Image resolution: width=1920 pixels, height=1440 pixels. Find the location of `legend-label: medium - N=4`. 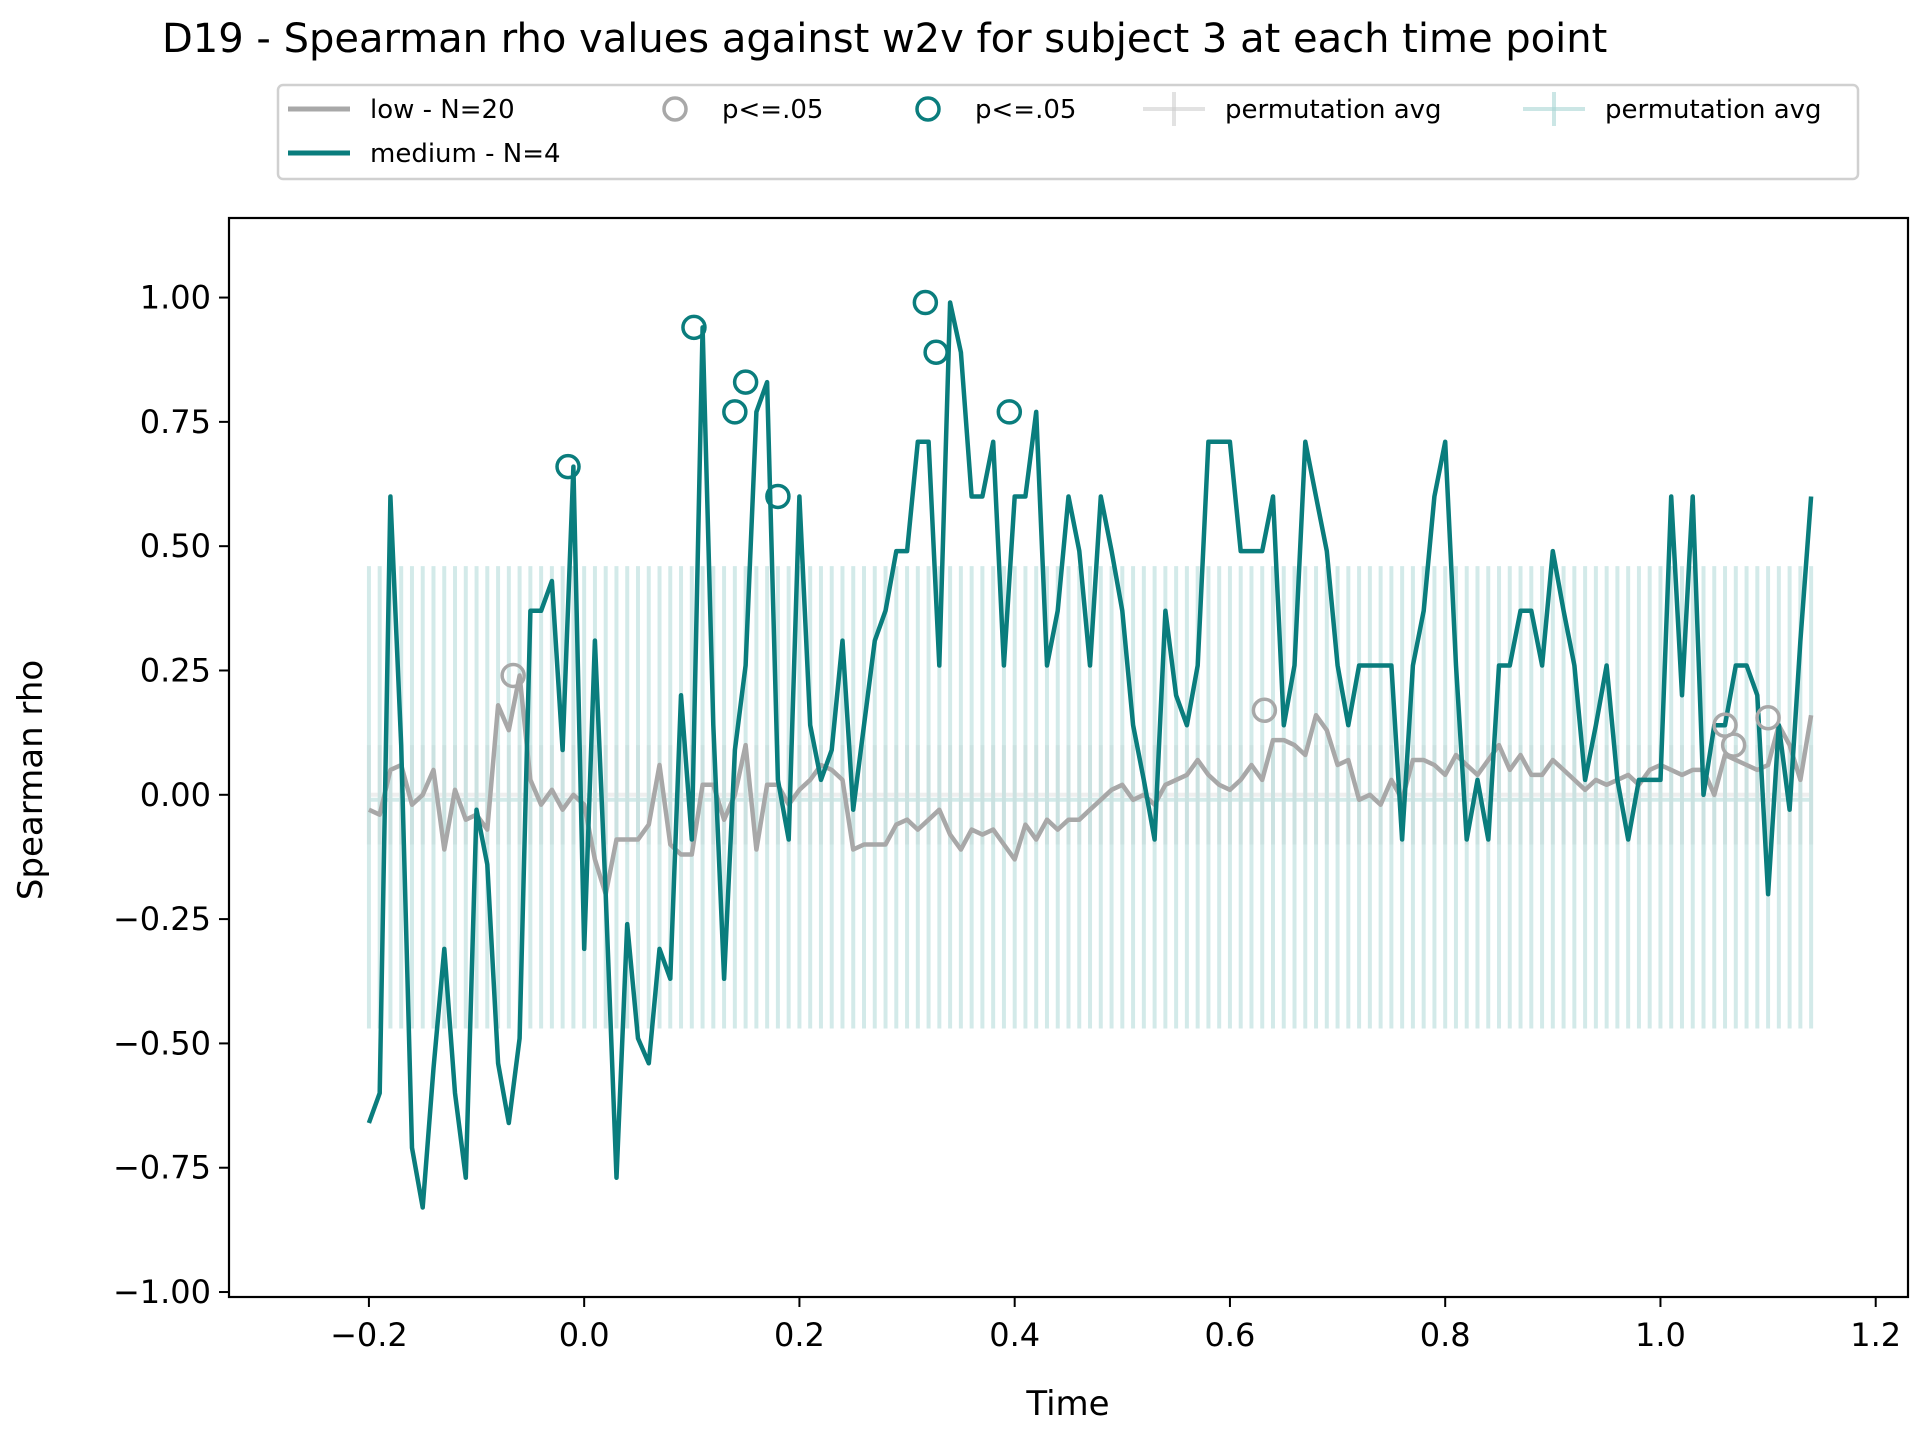

legend-label: medium - N=4 is located at coordinates (465, 154).